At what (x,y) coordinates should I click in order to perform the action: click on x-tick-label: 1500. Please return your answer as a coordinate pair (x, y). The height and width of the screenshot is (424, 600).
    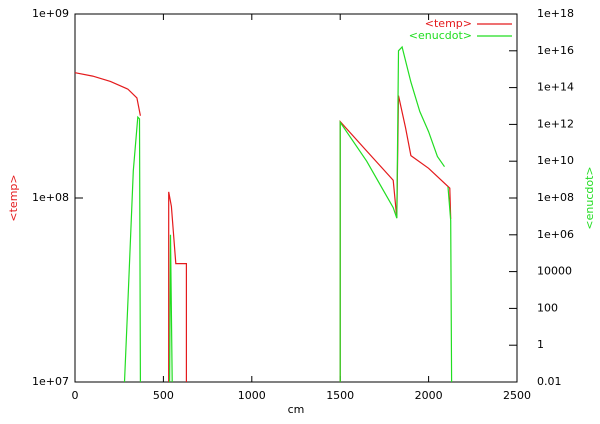
    Looking at the image, I should click on (340, 395).